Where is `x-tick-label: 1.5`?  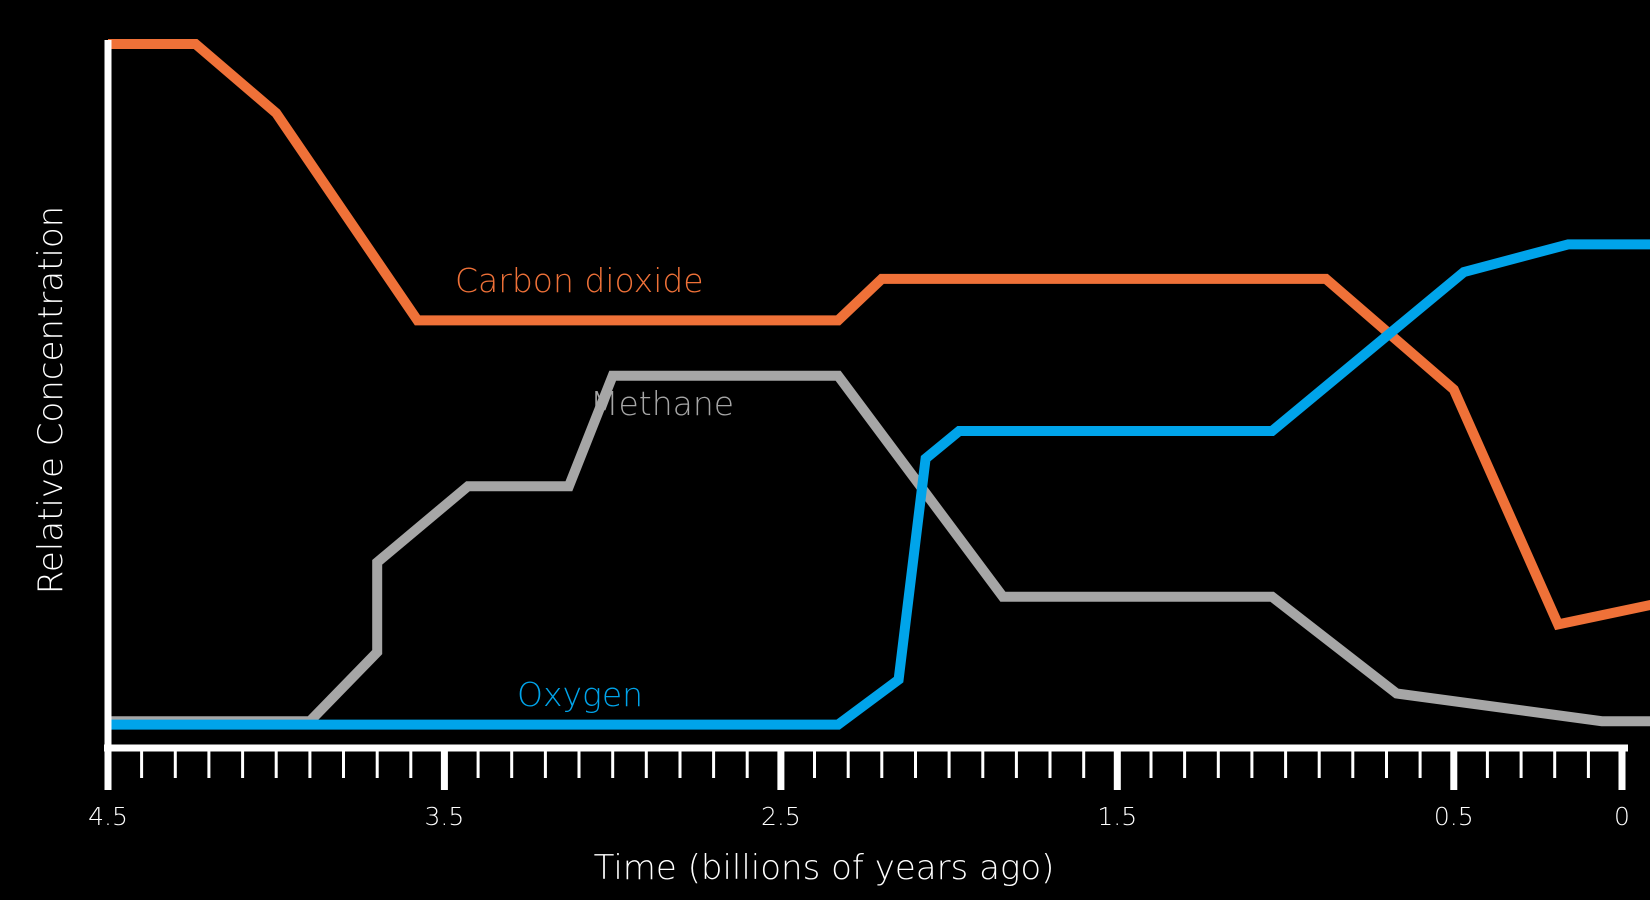
x-tick-label: 1.5 is located at coordinates (1117, 816).